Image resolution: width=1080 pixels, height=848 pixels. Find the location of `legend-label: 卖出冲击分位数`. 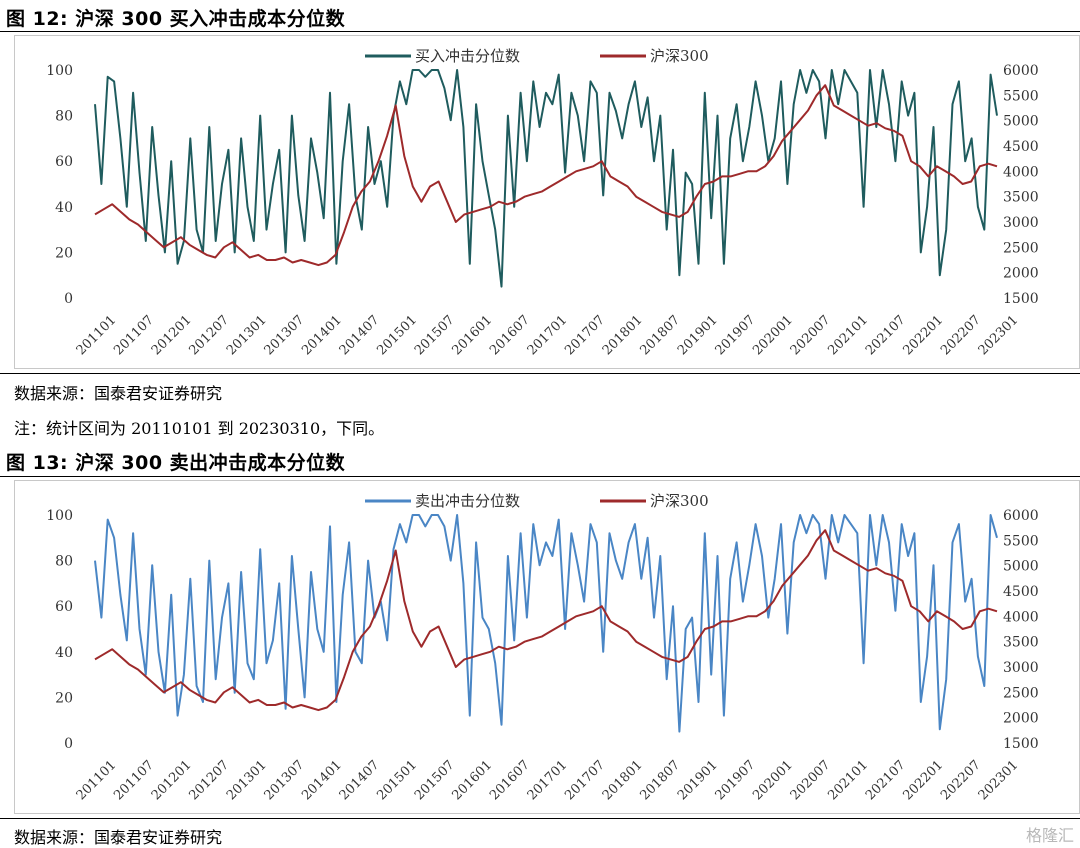

legend-label: 卖出冲击分位数 is located at coordinates (467, 501).